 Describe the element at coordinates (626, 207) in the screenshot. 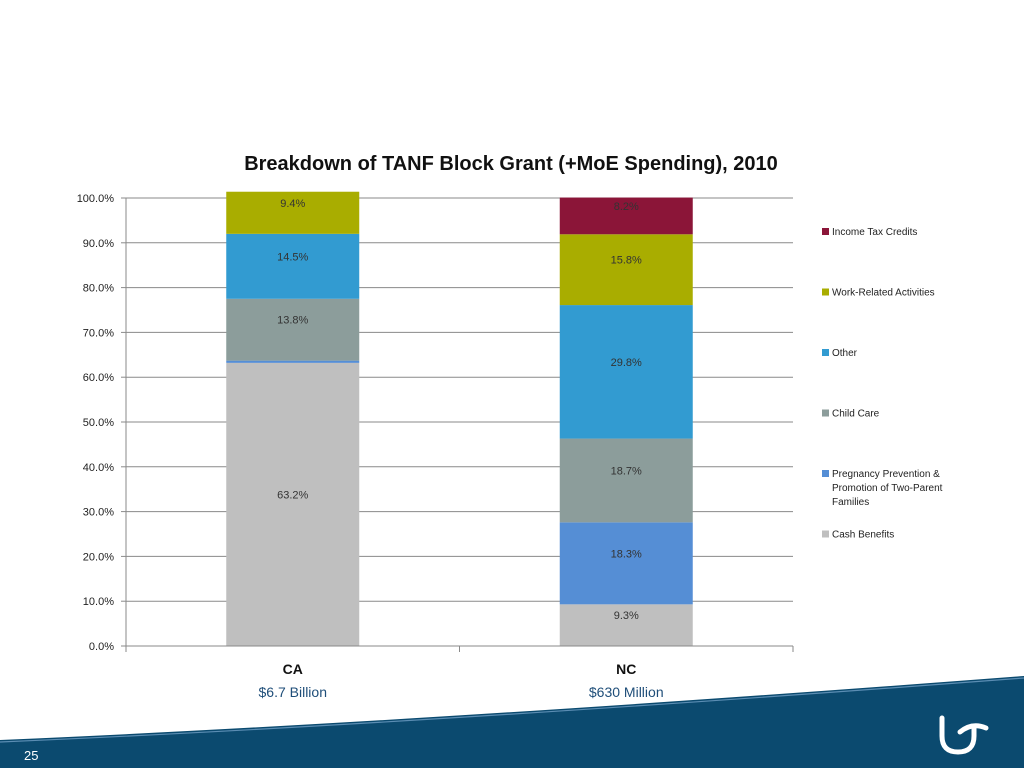

I see `data-label: 8.2%` at that location.